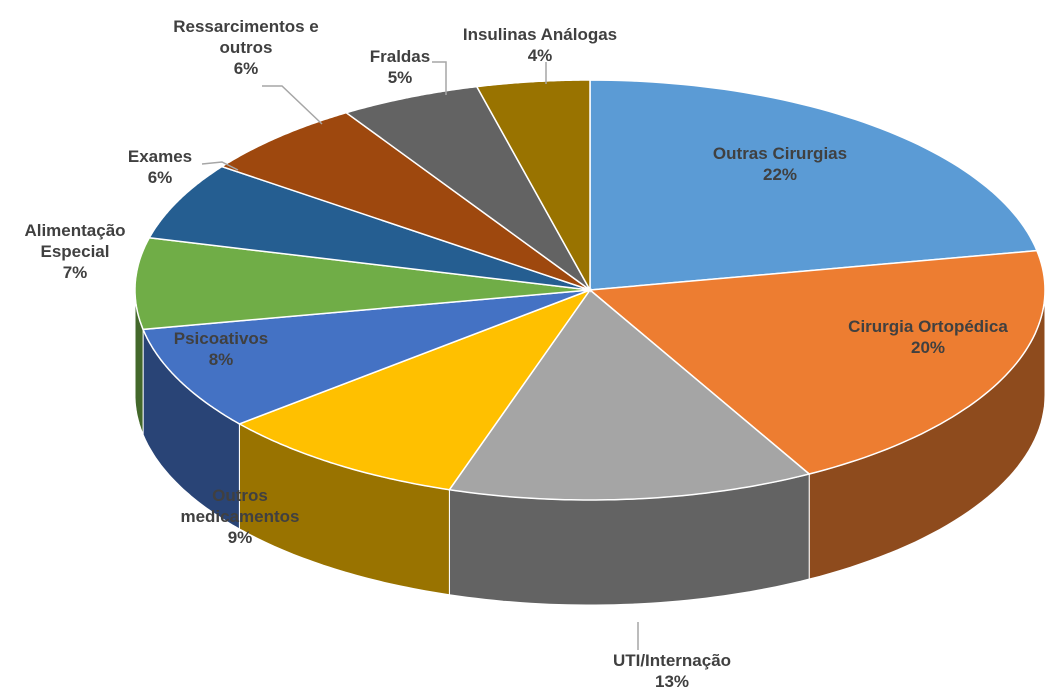 Image resolution: width=1049 pixels, height=699 pixels. What do you see at coordinates (240, 537) in the screenshot?
I see `value-label: 9%` at bounding box center [240, 537].